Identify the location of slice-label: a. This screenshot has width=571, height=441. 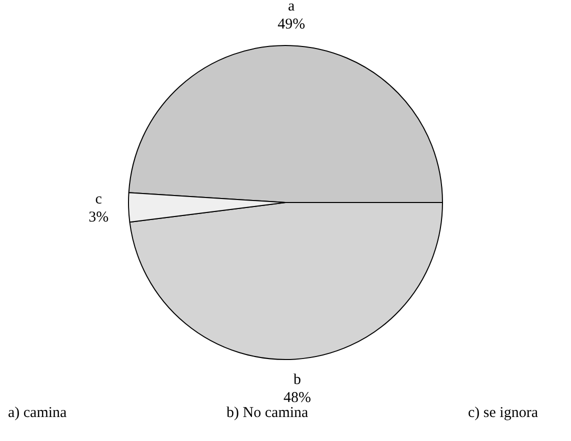
(292, 7).